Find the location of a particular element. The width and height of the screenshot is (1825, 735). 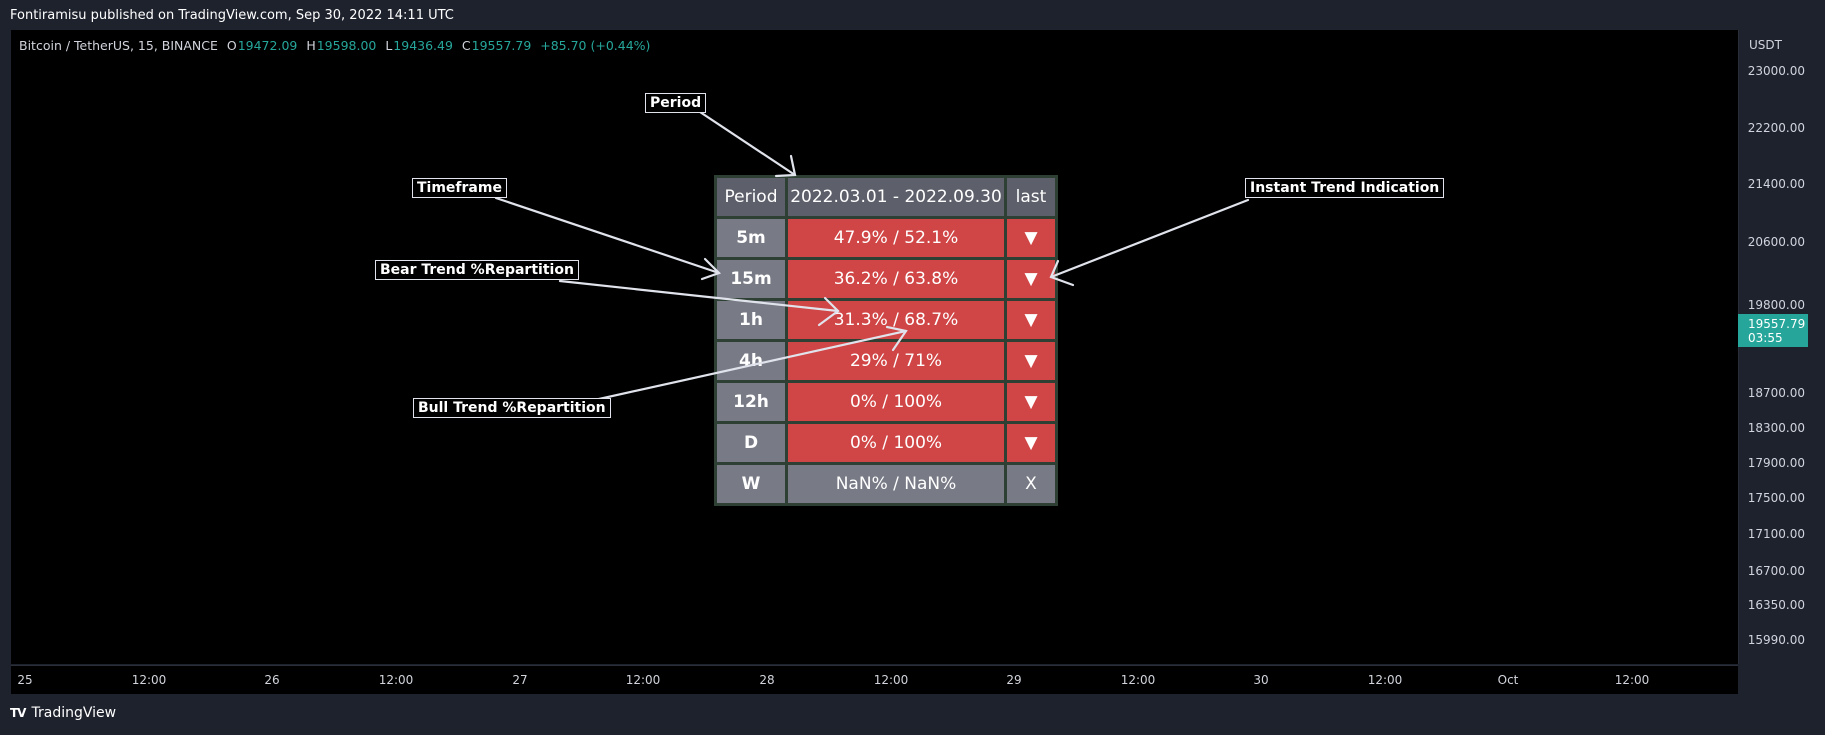

table-row: 4h 29% / 71% ▼ is located at coordinates (886, 361).